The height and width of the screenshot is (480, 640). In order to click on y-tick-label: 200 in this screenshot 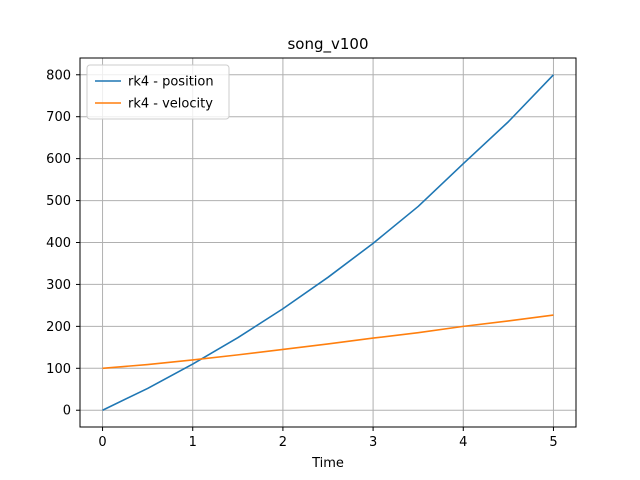, I will do `click(58, 327)`.